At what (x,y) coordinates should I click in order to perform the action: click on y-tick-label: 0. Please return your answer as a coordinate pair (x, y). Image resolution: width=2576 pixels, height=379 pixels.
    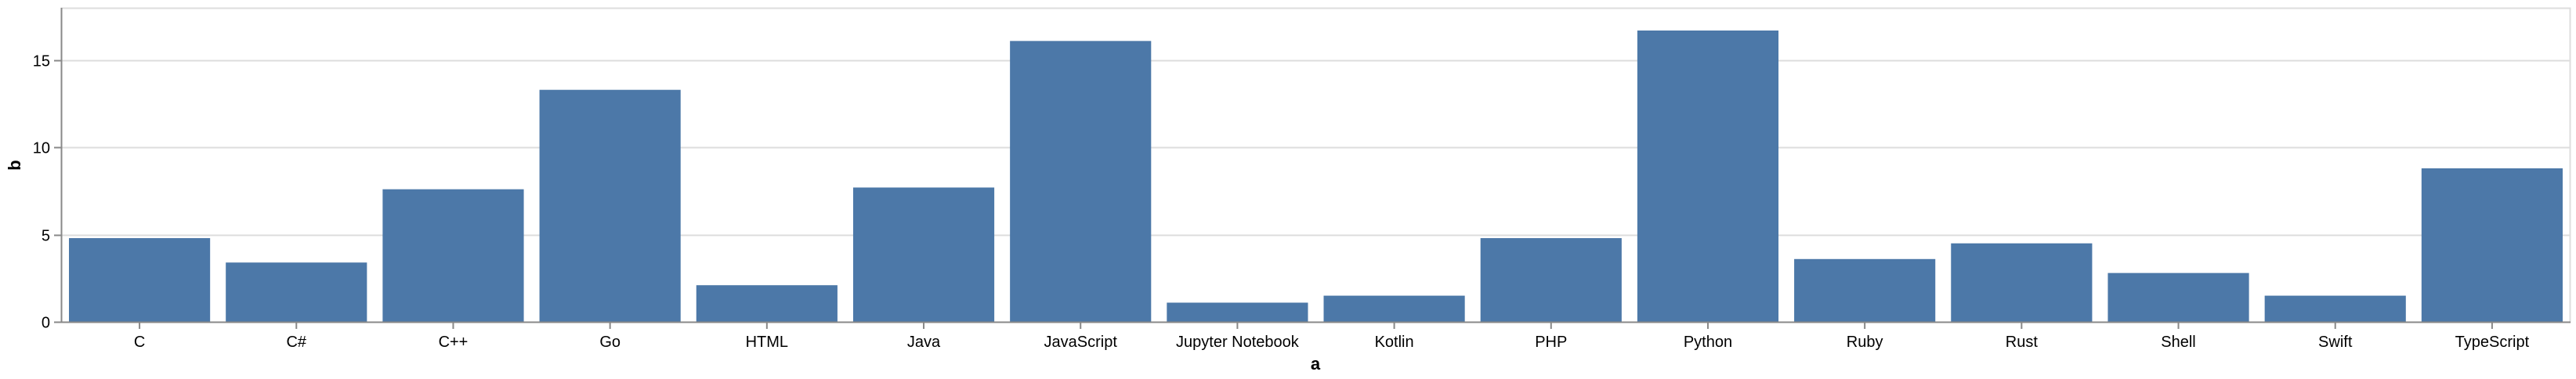
    Looking at the image, I should click on (46, 323).